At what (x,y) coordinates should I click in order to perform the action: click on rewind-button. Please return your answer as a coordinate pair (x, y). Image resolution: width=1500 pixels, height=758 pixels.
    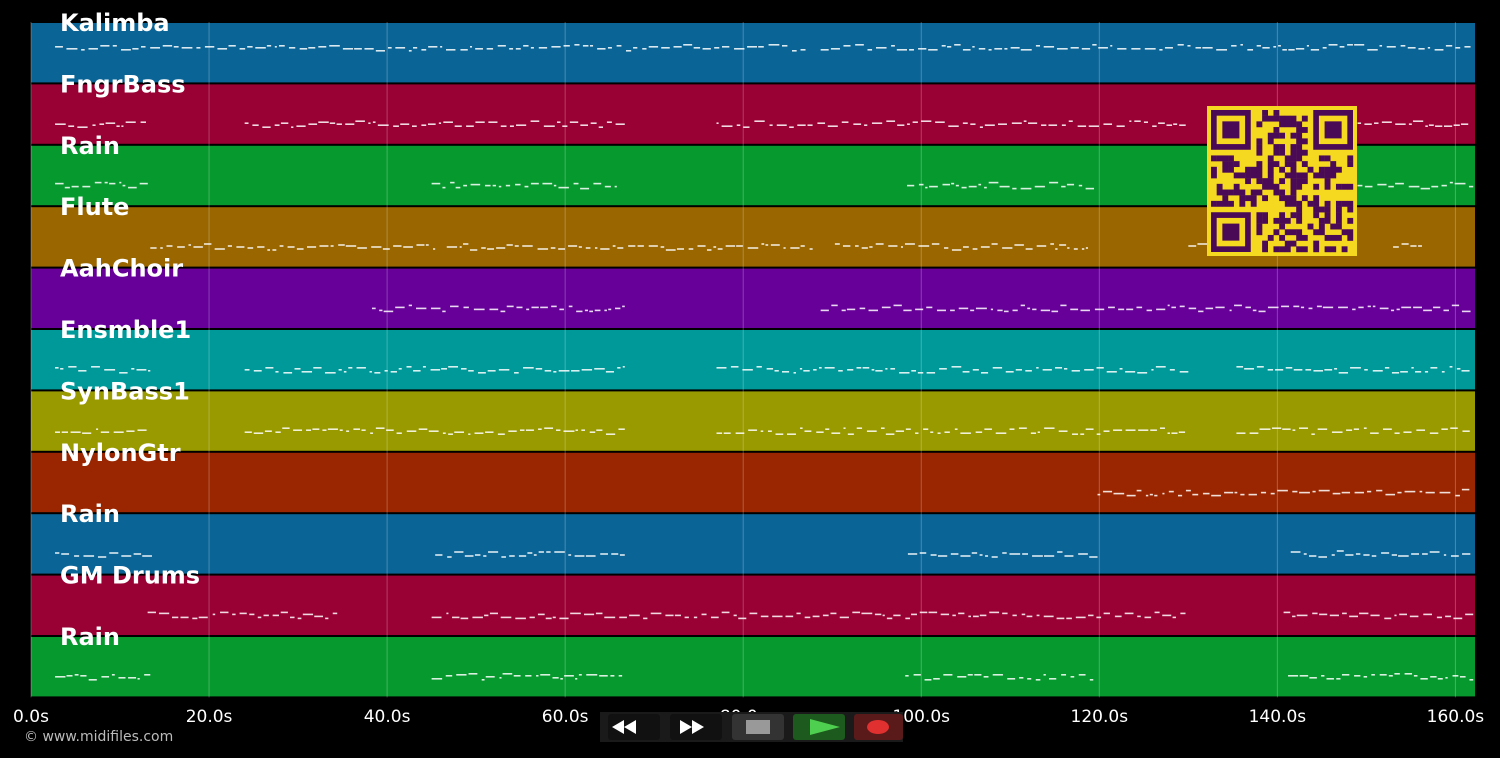
    Looking at the image, I should click on (634, 727).